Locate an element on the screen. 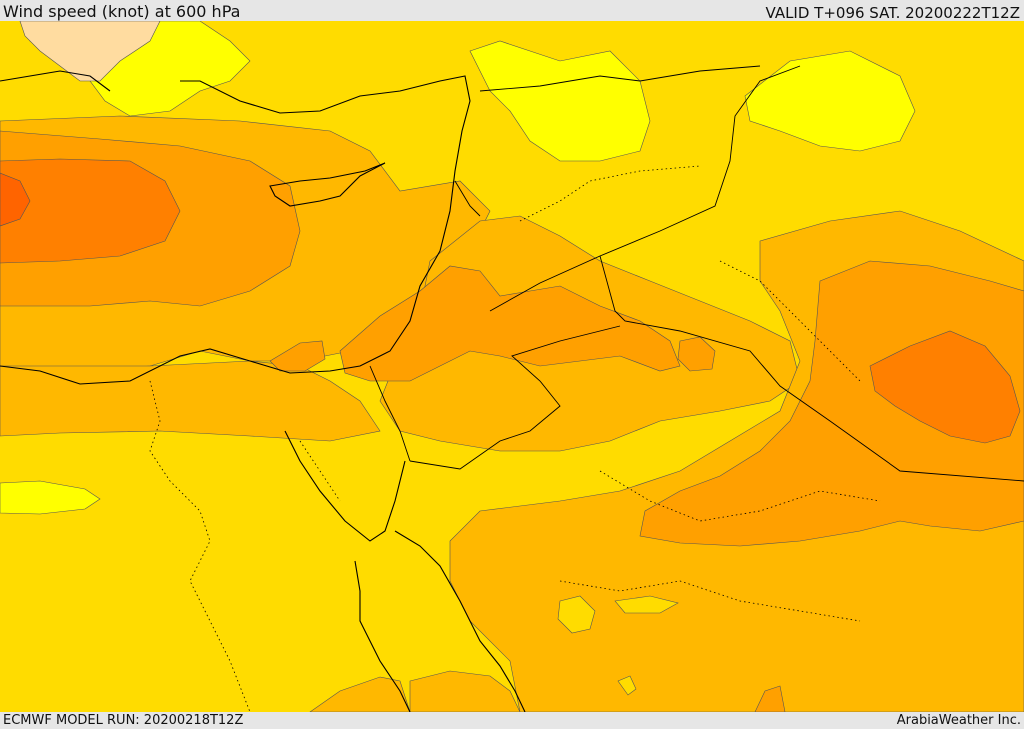  light-yellow-region-west is located at coordinates (50, 497).